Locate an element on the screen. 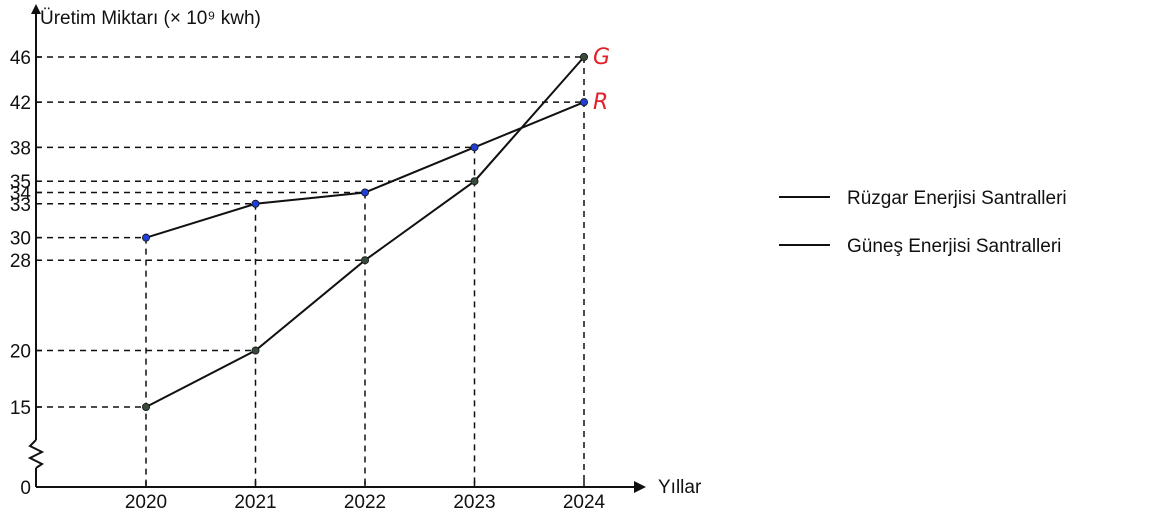  y-tick-label: 42 is located at coordinates (20, 103).